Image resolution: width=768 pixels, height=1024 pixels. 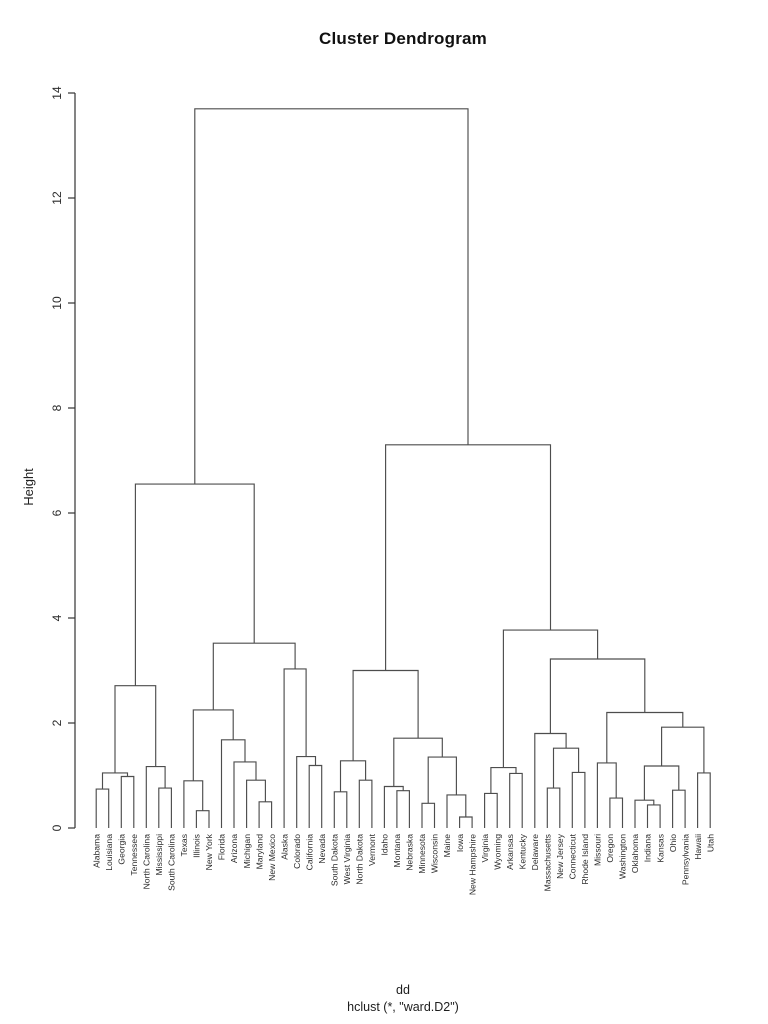 What do you see at coordinates (57, 93) in the screenshot?
I see `y-axis-tick-label: 14` at bounding box center [57, 93].